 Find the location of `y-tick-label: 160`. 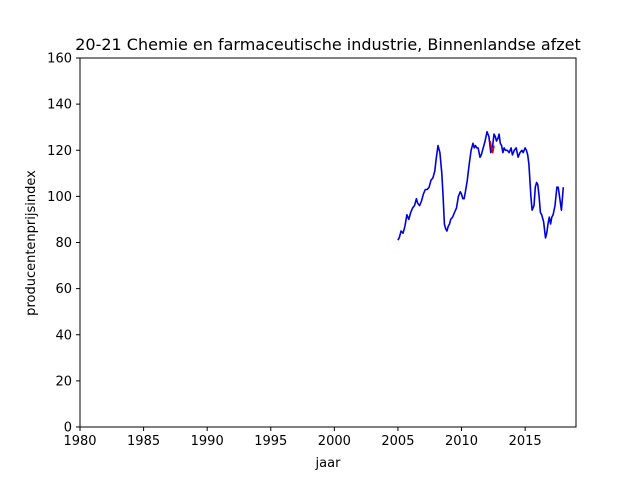

y-tick-label: 160 is located at coordinates (59, 59).